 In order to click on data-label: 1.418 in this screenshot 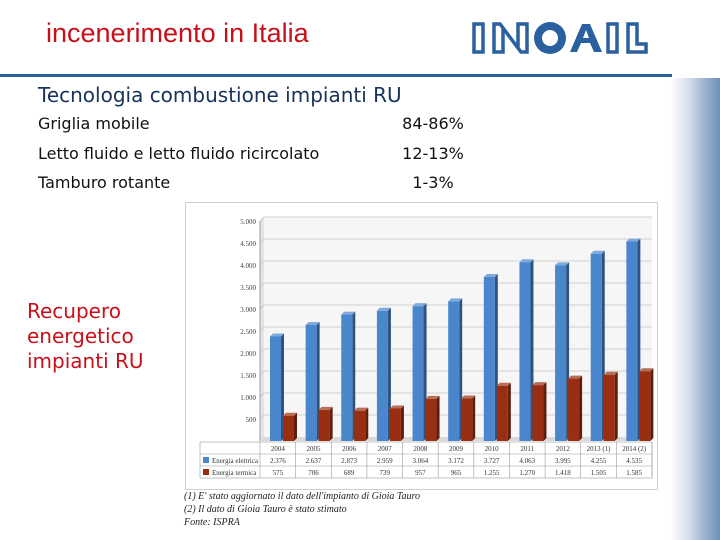, I will do `click(563, 473)`.